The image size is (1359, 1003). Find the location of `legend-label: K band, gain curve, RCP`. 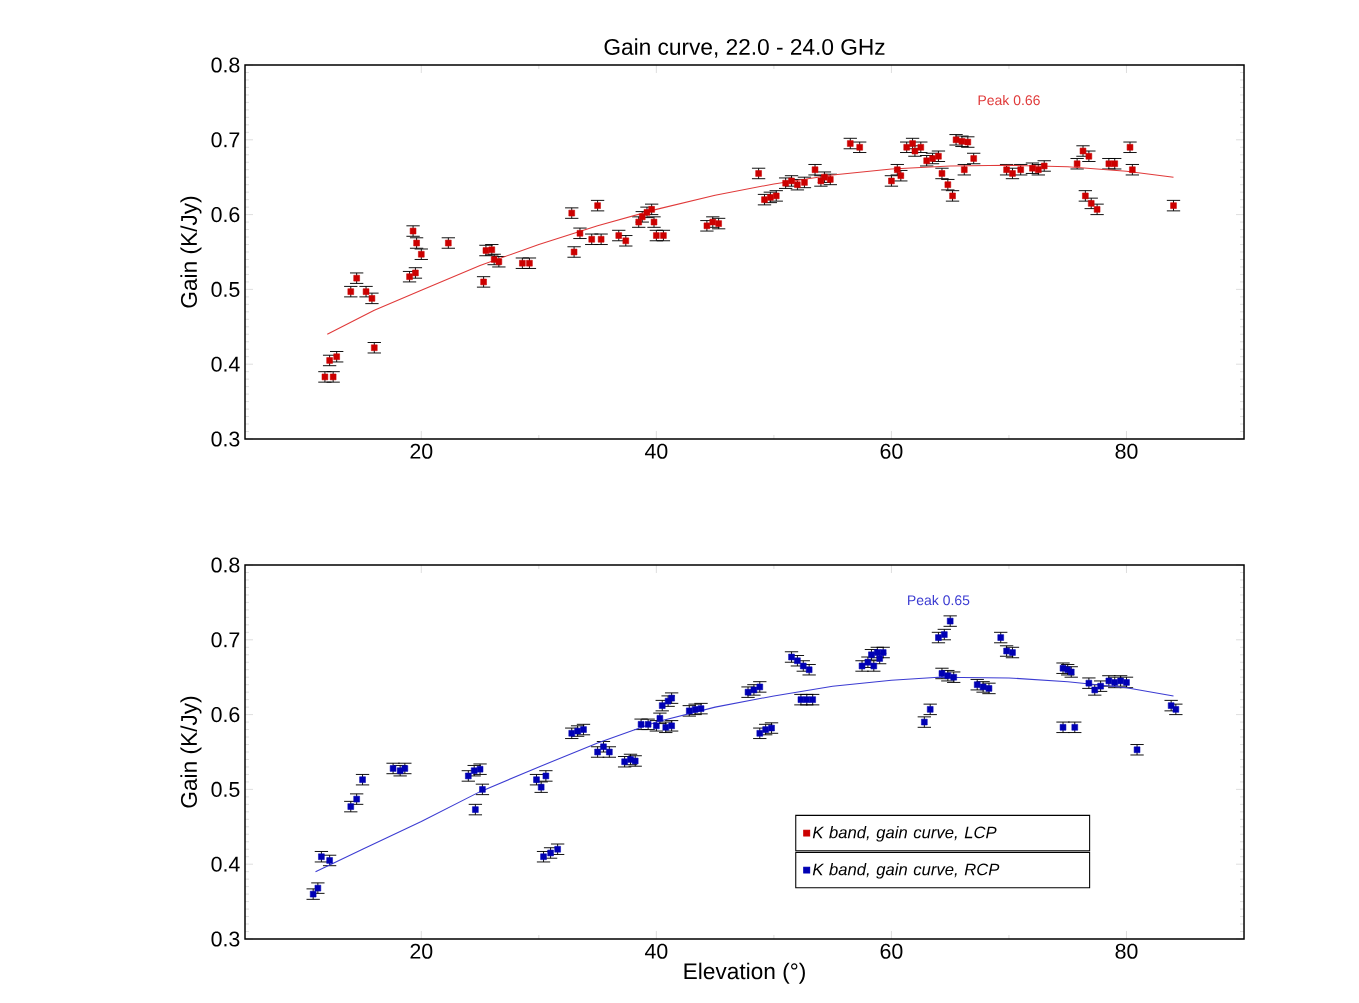

legend-label: K band, gain curve, RCP is located at coordinates (906, 871).